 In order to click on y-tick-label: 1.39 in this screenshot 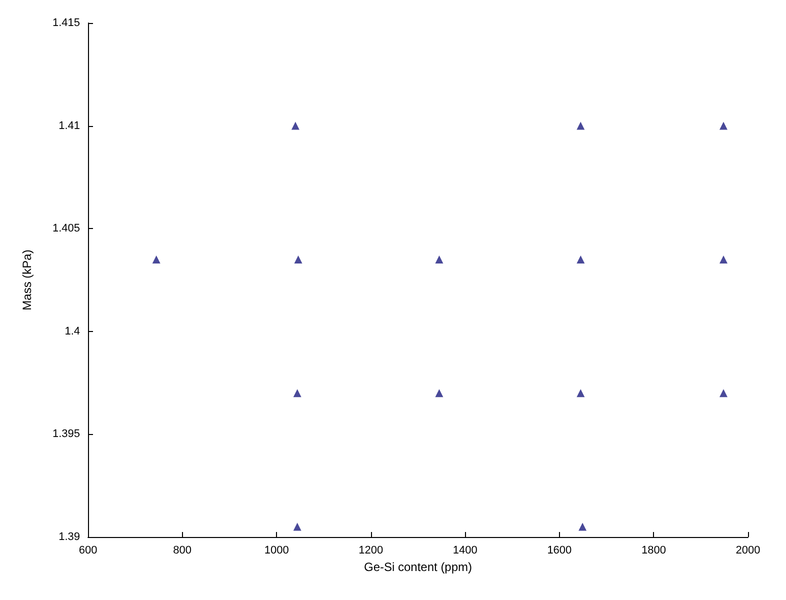, I will do `click(69, 537)`.